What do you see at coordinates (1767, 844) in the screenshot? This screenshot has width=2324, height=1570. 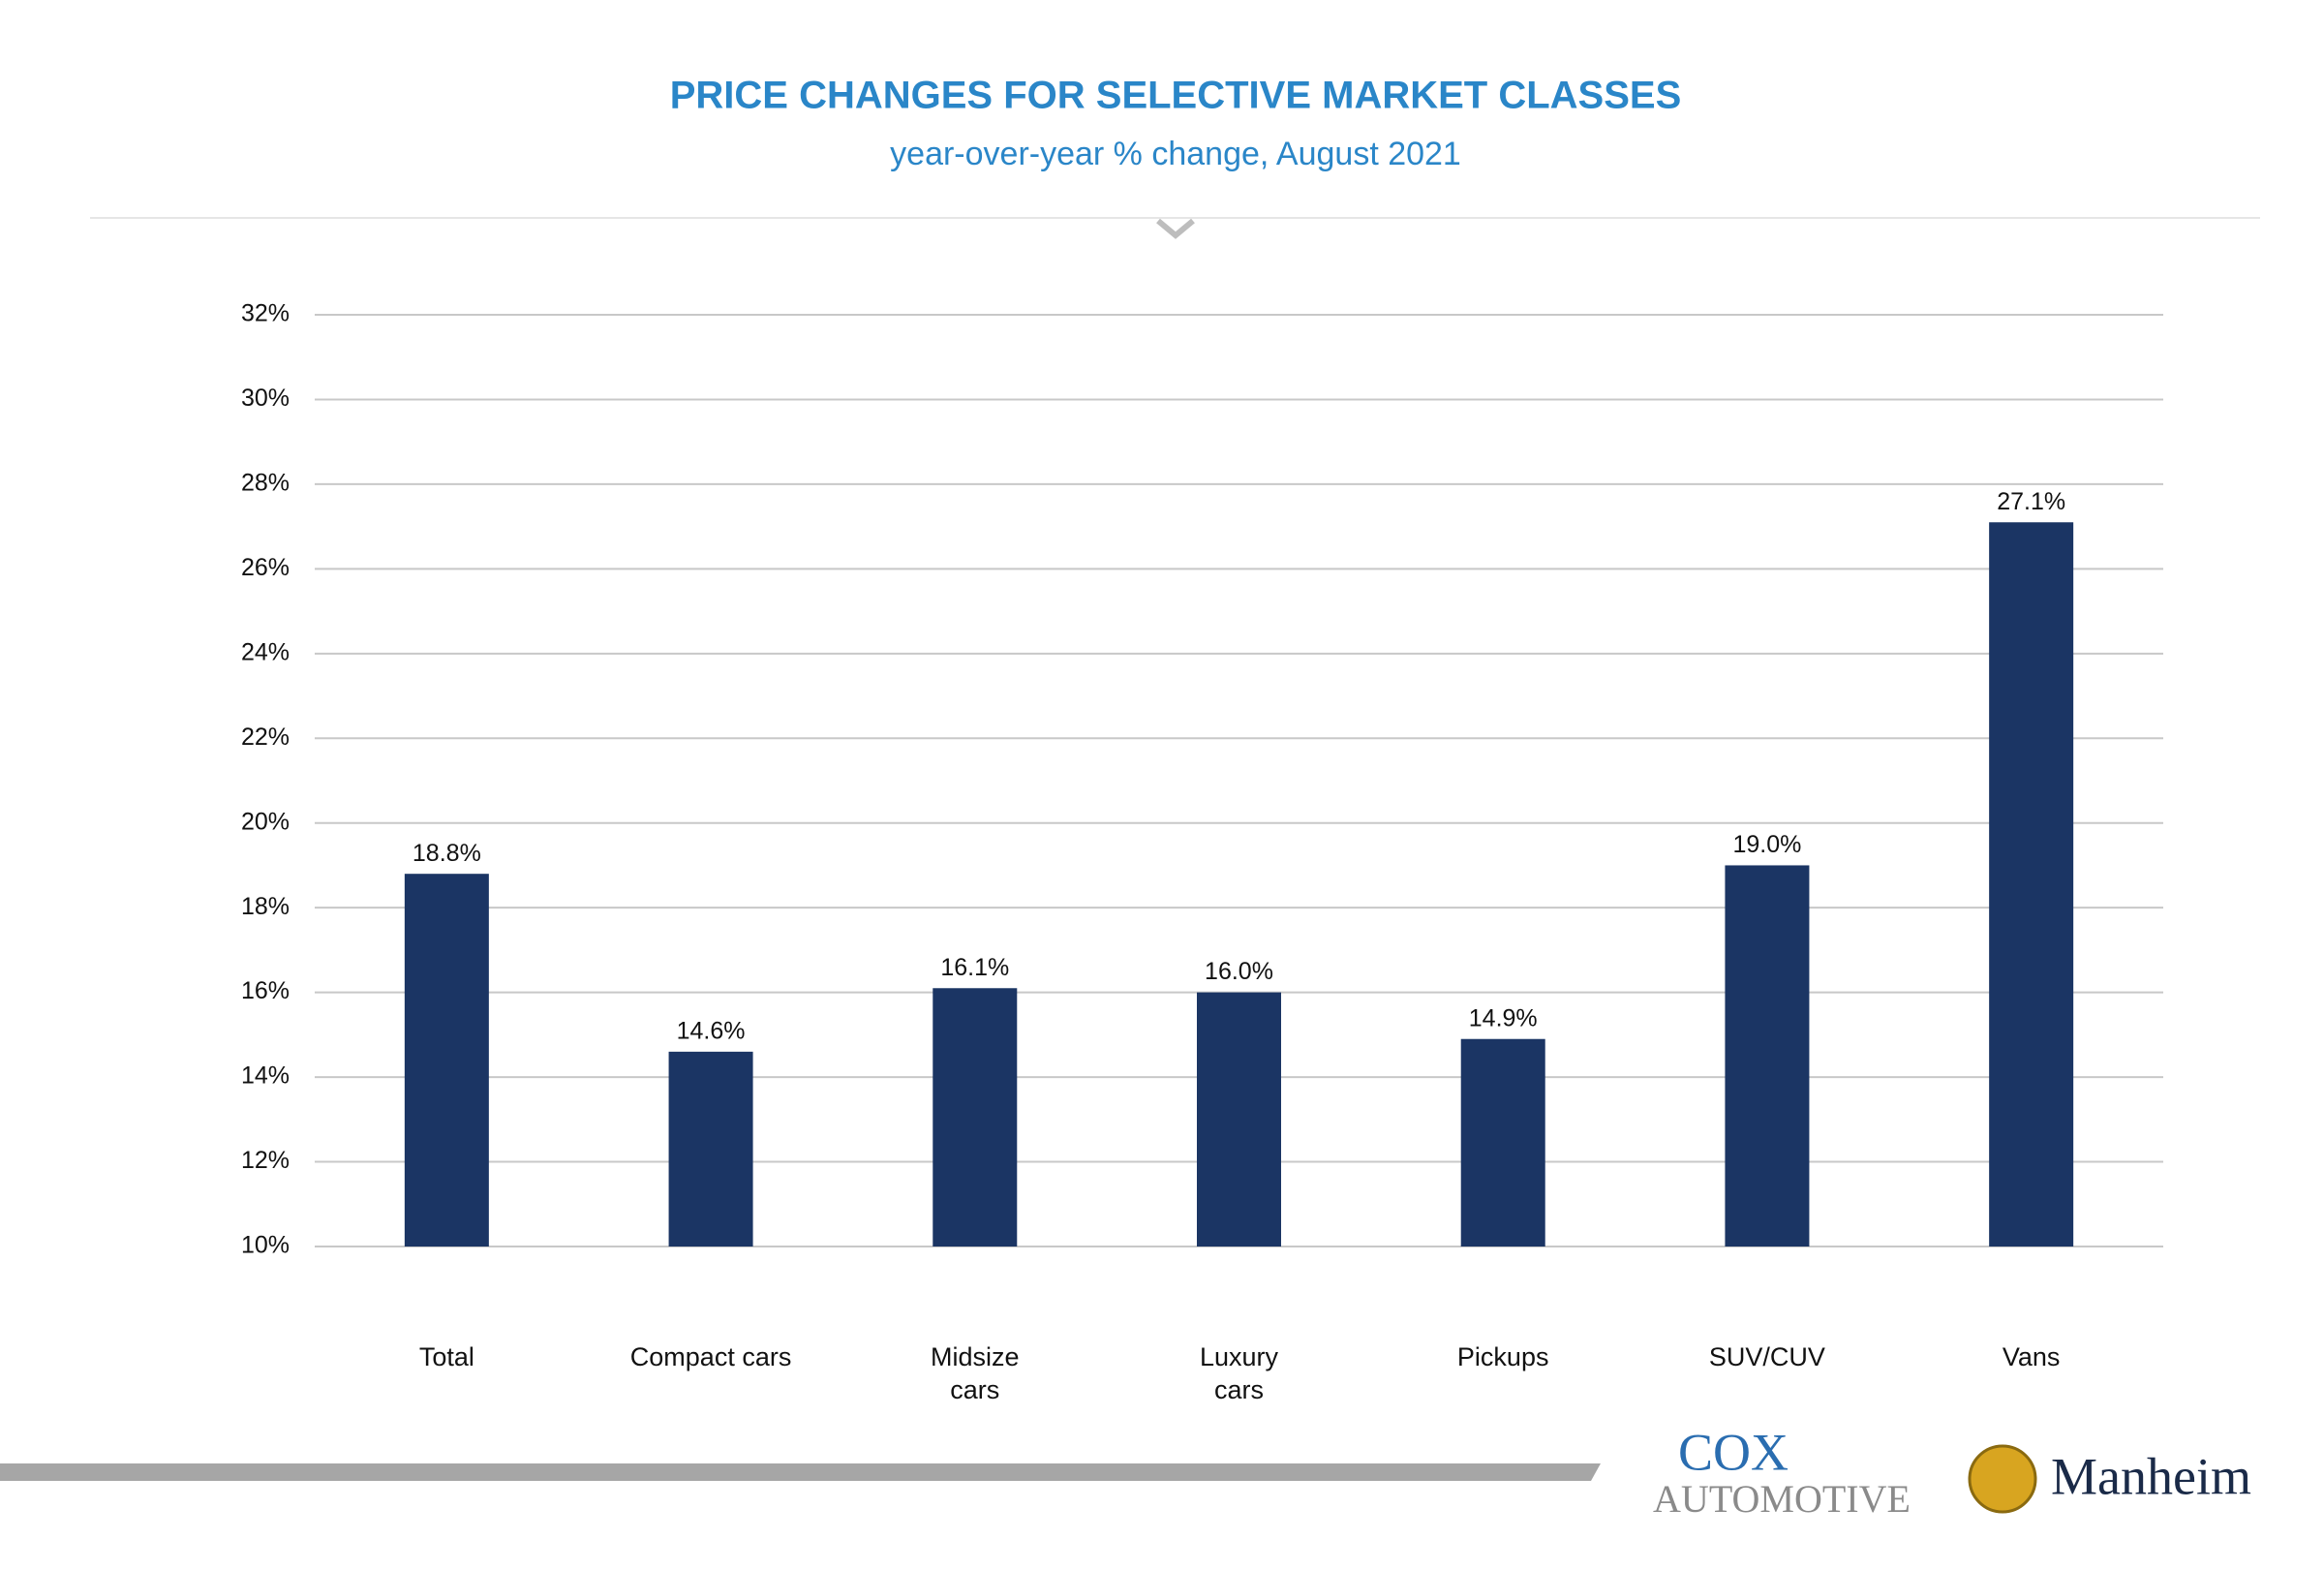 I see `data-label: 19.0%` at bounding box center [1767, 844].